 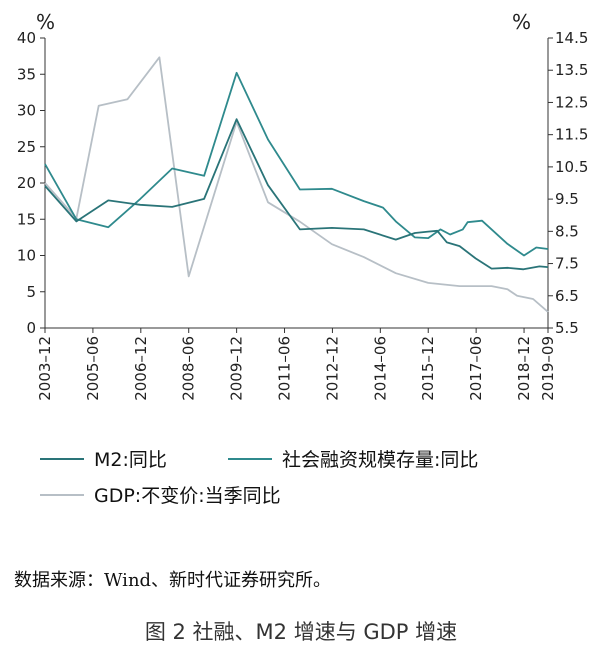 I want to click on x-tick-label: 2017–06, so click(x=476, y=368).